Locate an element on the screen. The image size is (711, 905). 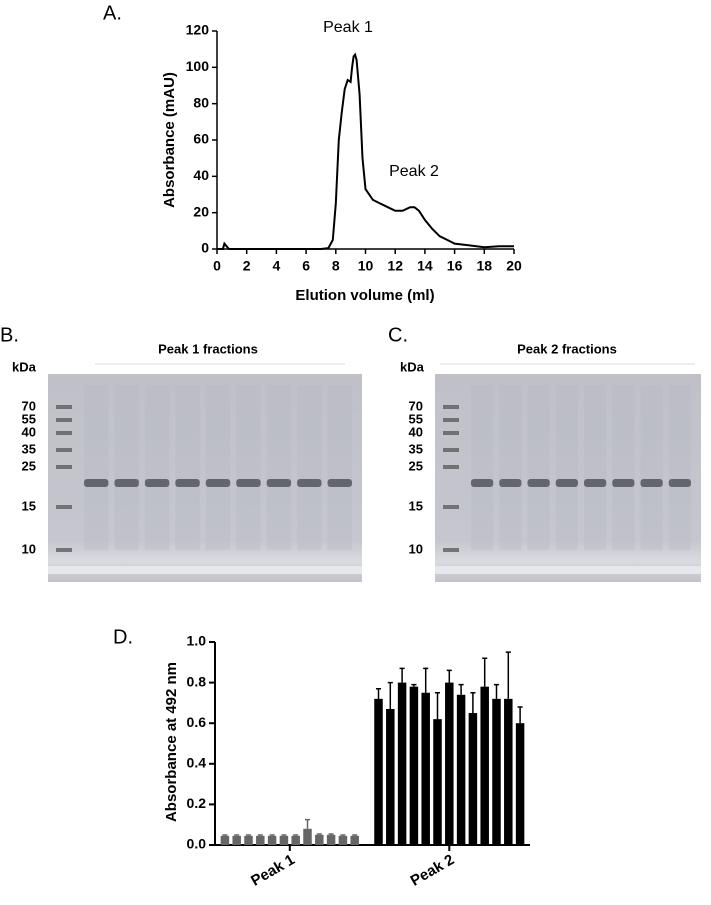
y-tick-label: 0.4 is located at coordinates (197, 763).